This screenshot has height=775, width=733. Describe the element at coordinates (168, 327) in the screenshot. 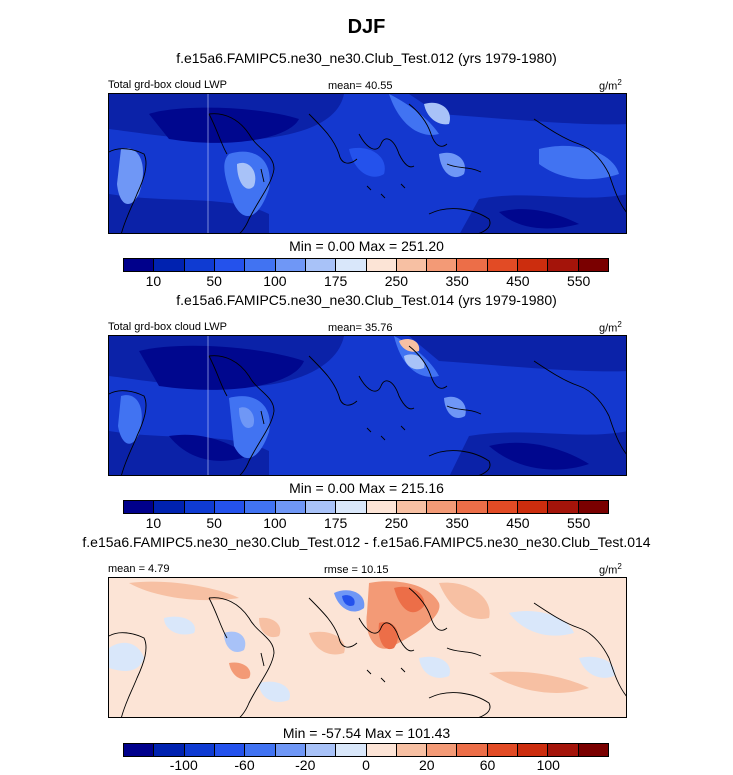

I see `panel-2-variable-label: Total grd-box cloud LWP` at that location.